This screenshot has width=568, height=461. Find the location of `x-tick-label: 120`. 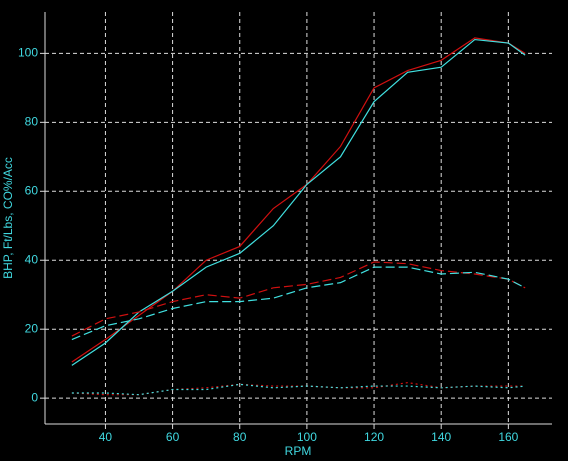

x-tick-label: 120 is located at coordinates (374, 437).